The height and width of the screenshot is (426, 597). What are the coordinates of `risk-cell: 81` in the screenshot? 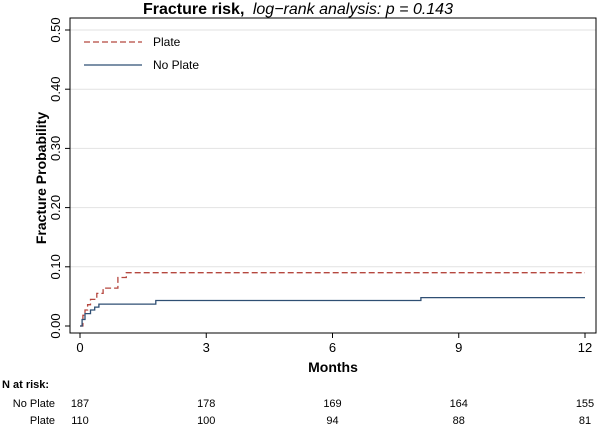 It's located at (585, 420).